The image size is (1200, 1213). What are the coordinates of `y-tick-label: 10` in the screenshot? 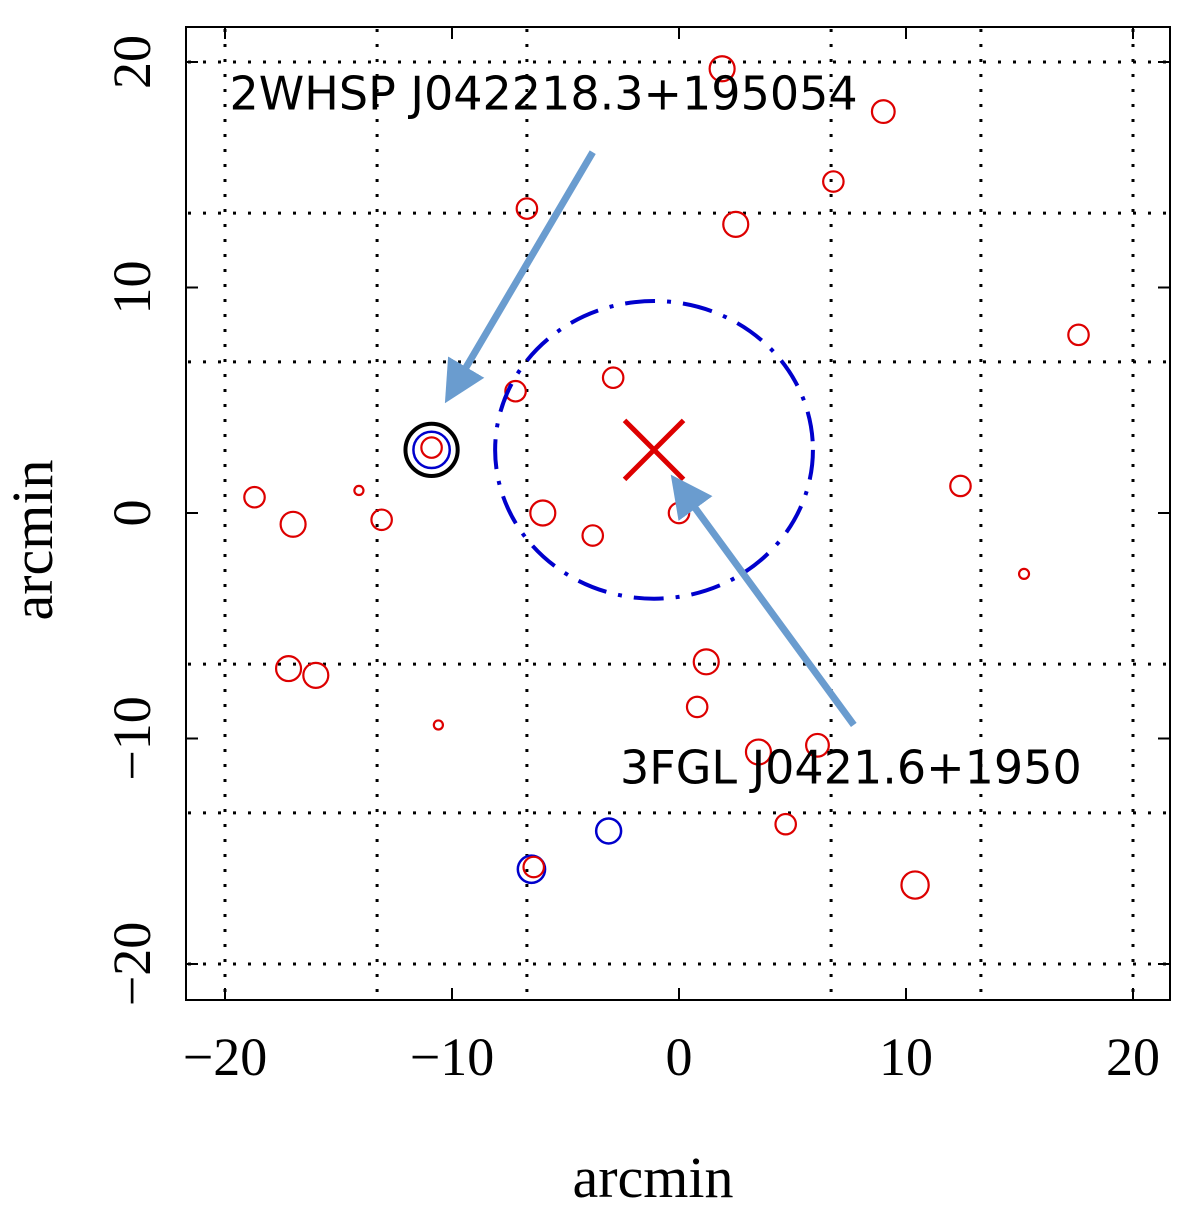 It's located at (132, 288).